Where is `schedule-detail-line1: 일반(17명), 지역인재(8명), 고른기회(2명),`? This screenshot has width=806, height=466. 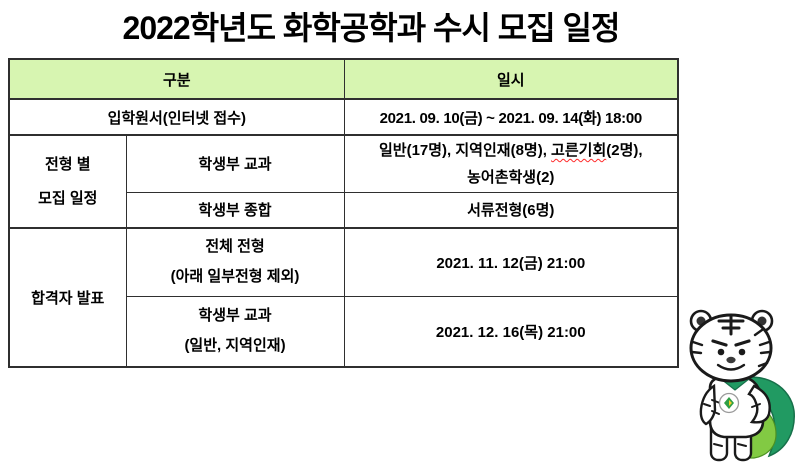 schedule-detail-line1: 일반(17명), 지역인재(8명), 고른기회(2명), is located at coordinates (511, 150).